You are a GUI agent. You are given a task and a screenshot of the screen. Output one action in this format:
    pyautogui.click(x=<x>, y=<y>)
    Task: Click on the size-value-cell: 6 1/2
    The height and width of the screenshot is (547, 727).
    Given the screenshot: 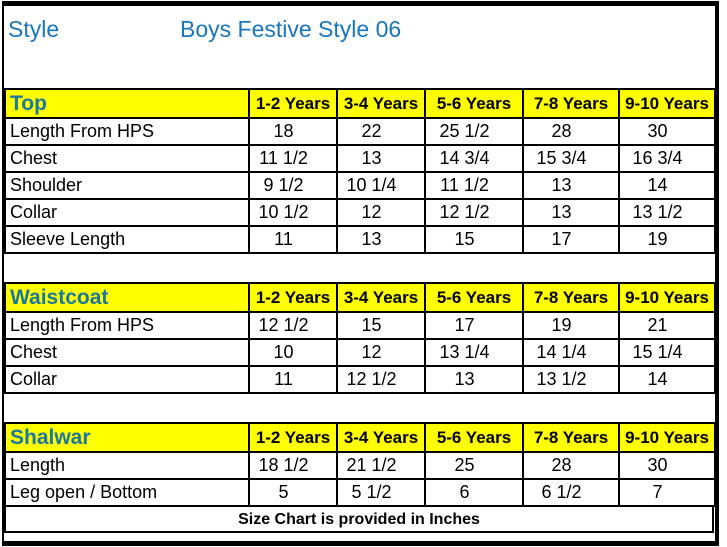 What is the action you would take?
    pyautogui.click(x=571, y=492)
    